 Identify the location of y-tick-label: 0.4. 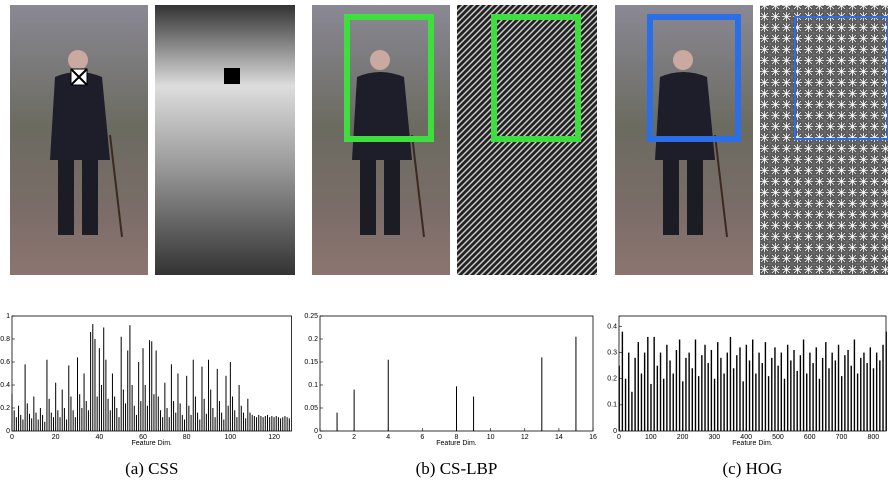
(612, 326).